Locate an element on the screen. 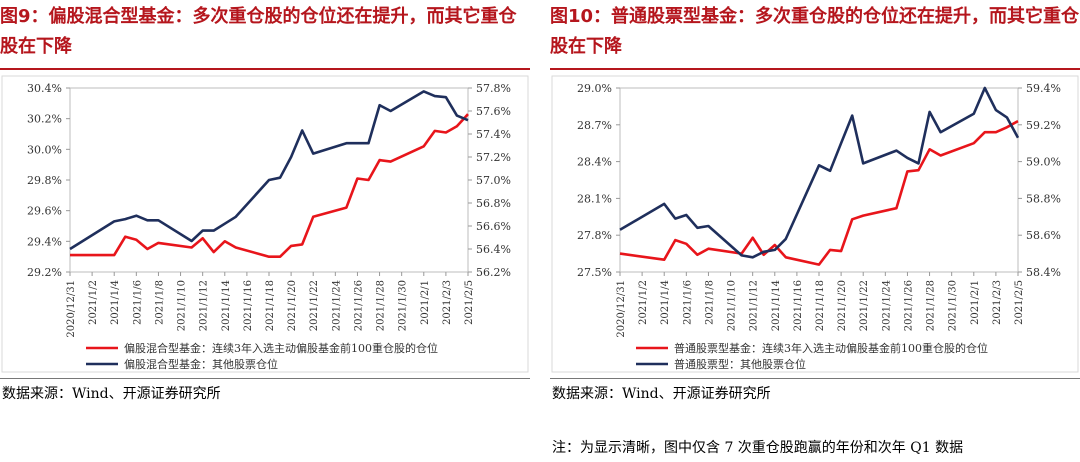 This screenshot has width=1080, height=462. legend-label: 偏股混合型基金：连续3年入选主动偏股基金前100重仓股的仓位 is located at coordinates (281, 348).